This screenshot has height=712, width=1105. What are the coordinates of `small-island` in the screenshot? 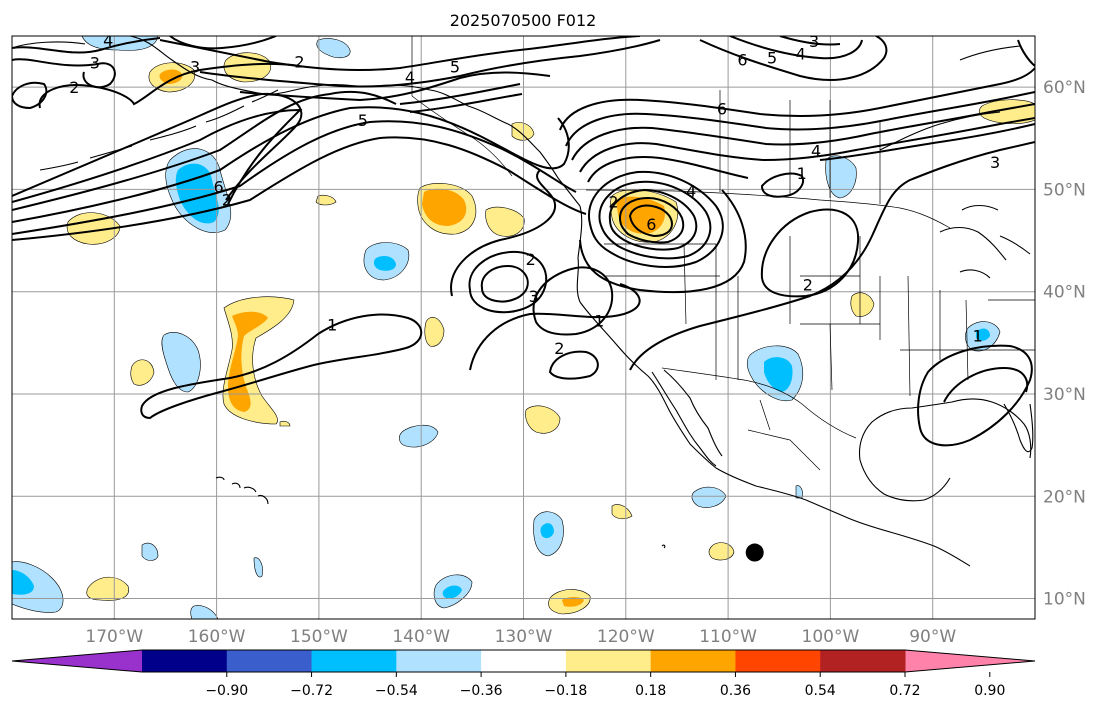 It's located at (663, 546).